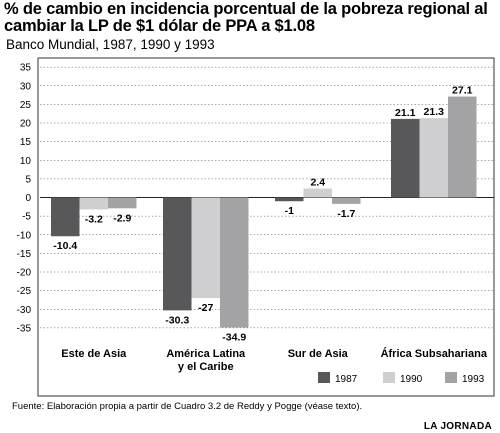 Image resolution: width=500 pixels, height=433 pixels. What do you see at coordinates (65, 246) in the screenshot?
I see `data-label: -10.4` at bounding box center [65, 246].